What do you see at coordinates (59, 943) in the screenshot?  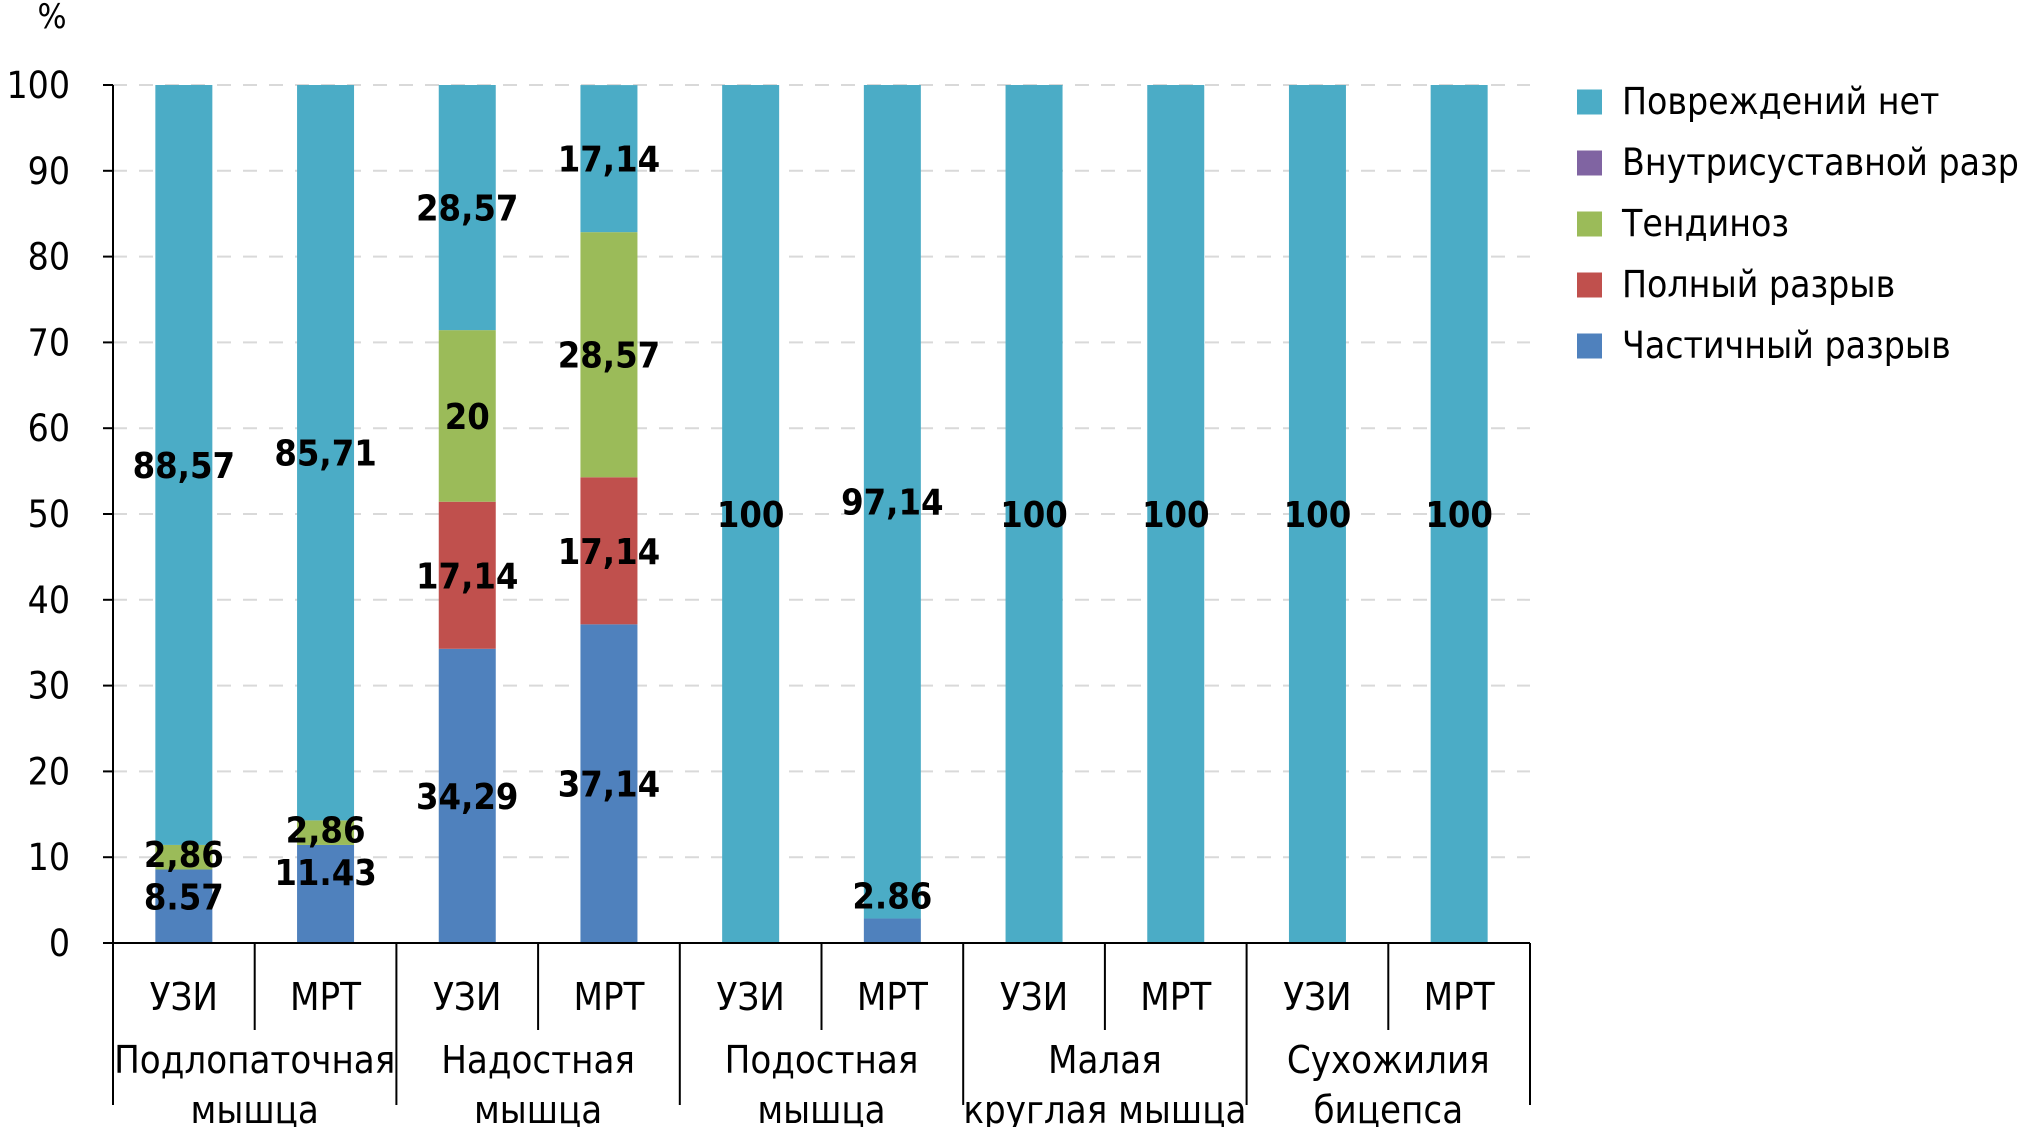 I see `y-tick-label: 0` at bounding box center [59, 943].